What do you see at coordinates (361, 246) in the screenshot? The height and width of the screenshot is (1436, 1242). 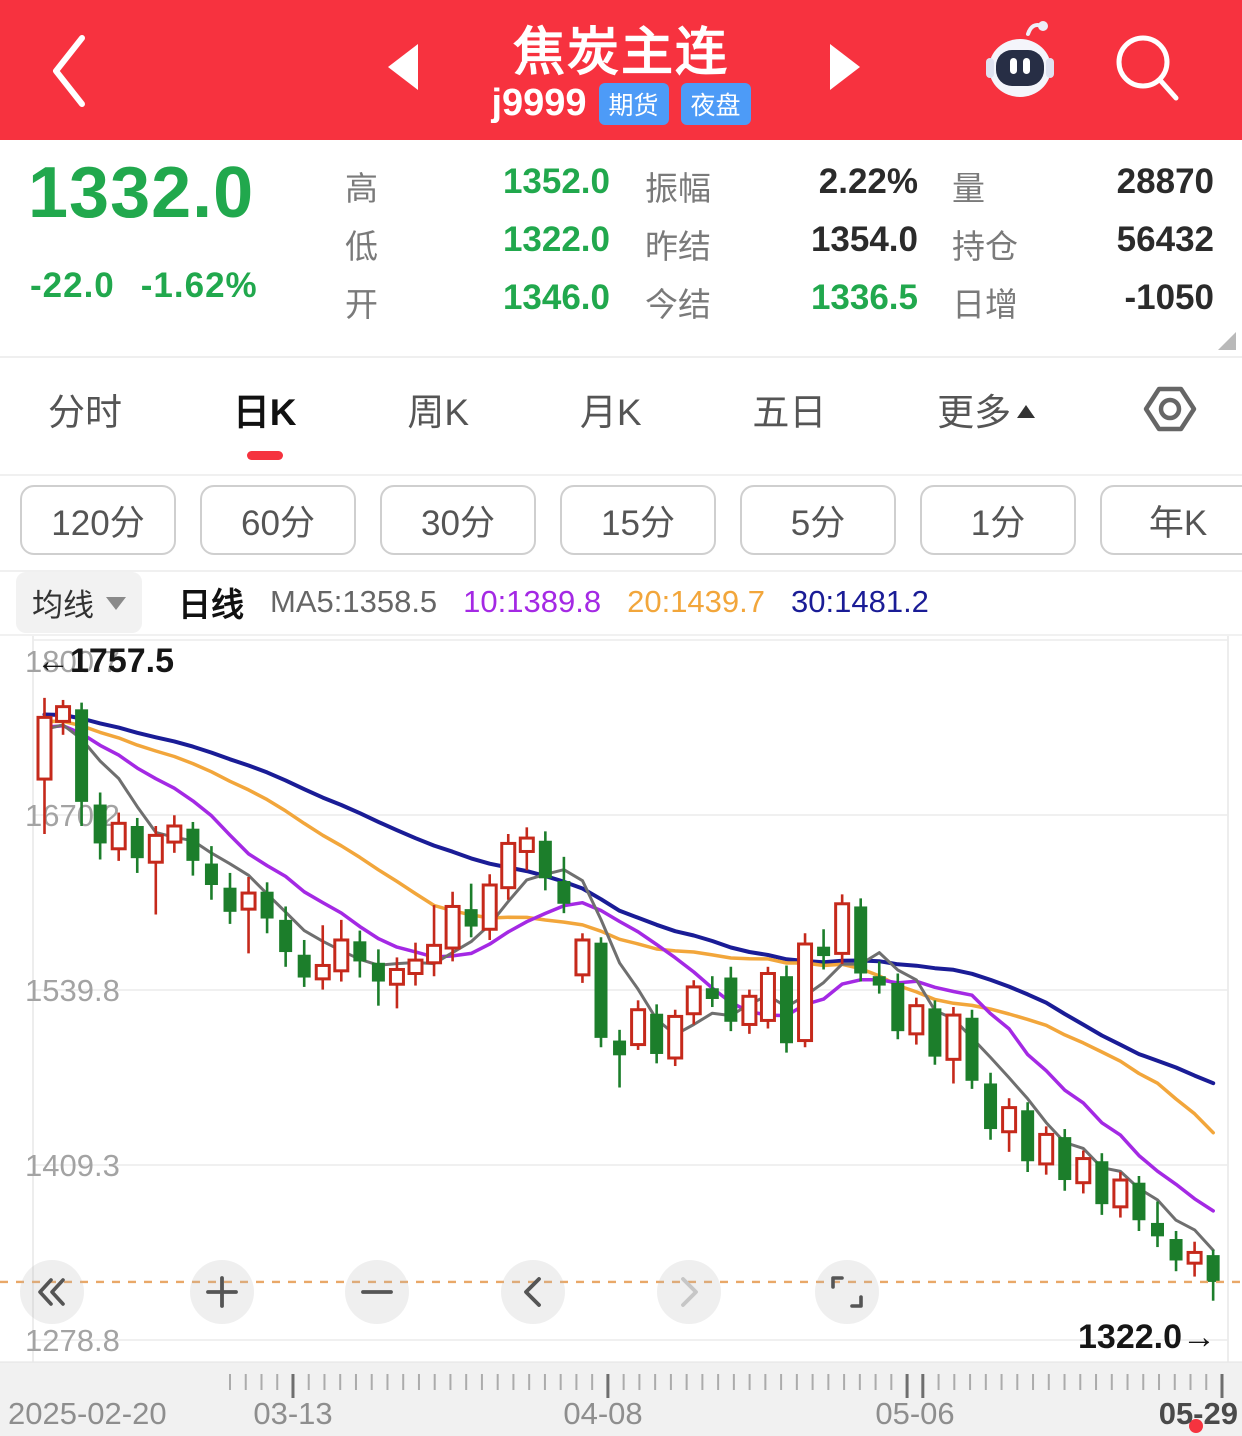 I see `stat-label-low: 低` at bounding box center [361, 246].